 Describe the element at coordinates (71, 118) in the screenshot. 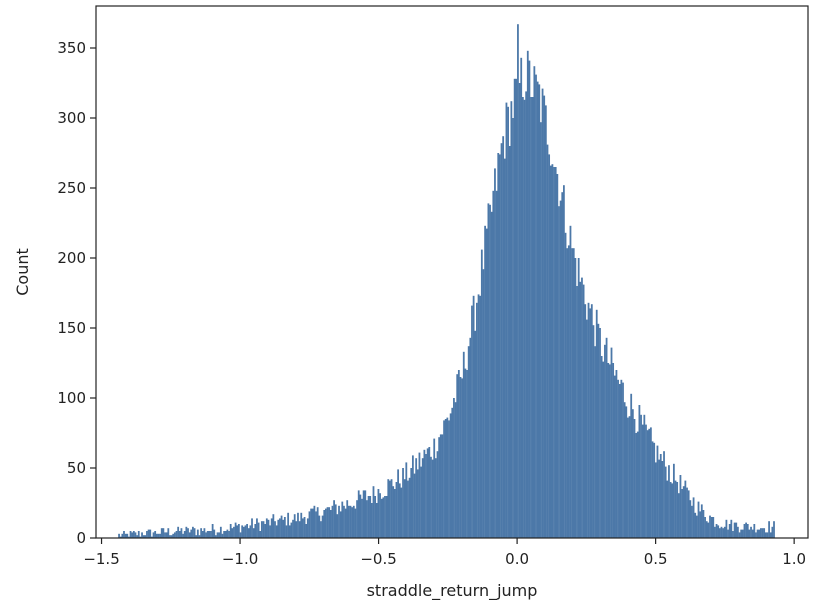

I see `y-tick-label: 300` at that location.